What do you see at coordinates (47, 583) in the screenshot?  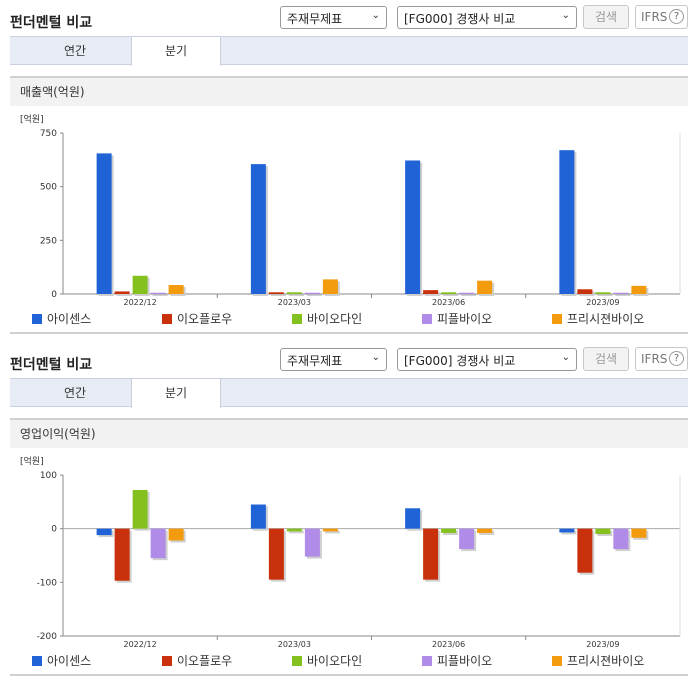 I see `y-tick-label: -100` at bounding box center [47, 583].